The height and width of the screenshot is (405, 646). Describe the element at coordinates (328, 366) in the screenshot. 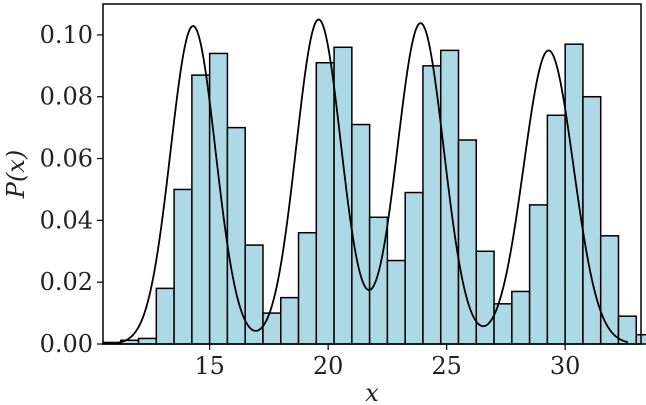

I see `x-tick-label: 20` at that location.